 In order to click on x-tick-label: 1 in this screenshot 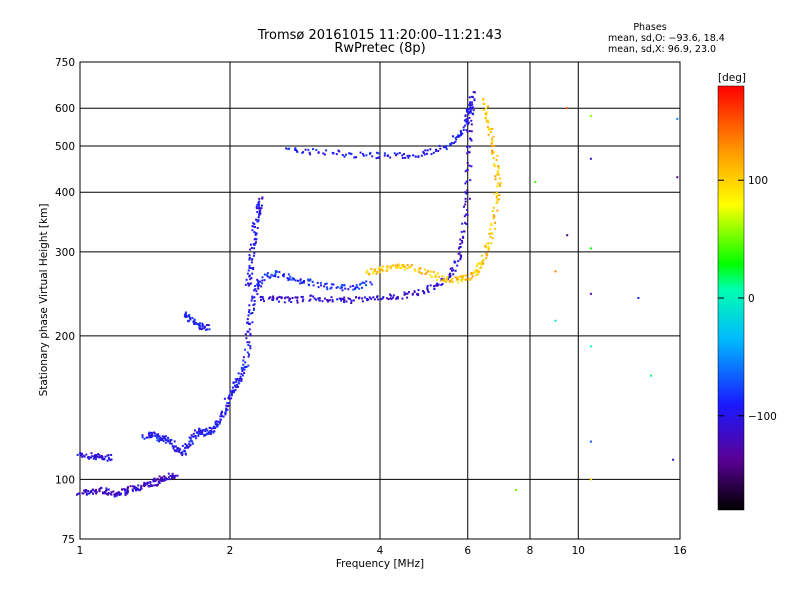, I will do `click(80, 551)`.